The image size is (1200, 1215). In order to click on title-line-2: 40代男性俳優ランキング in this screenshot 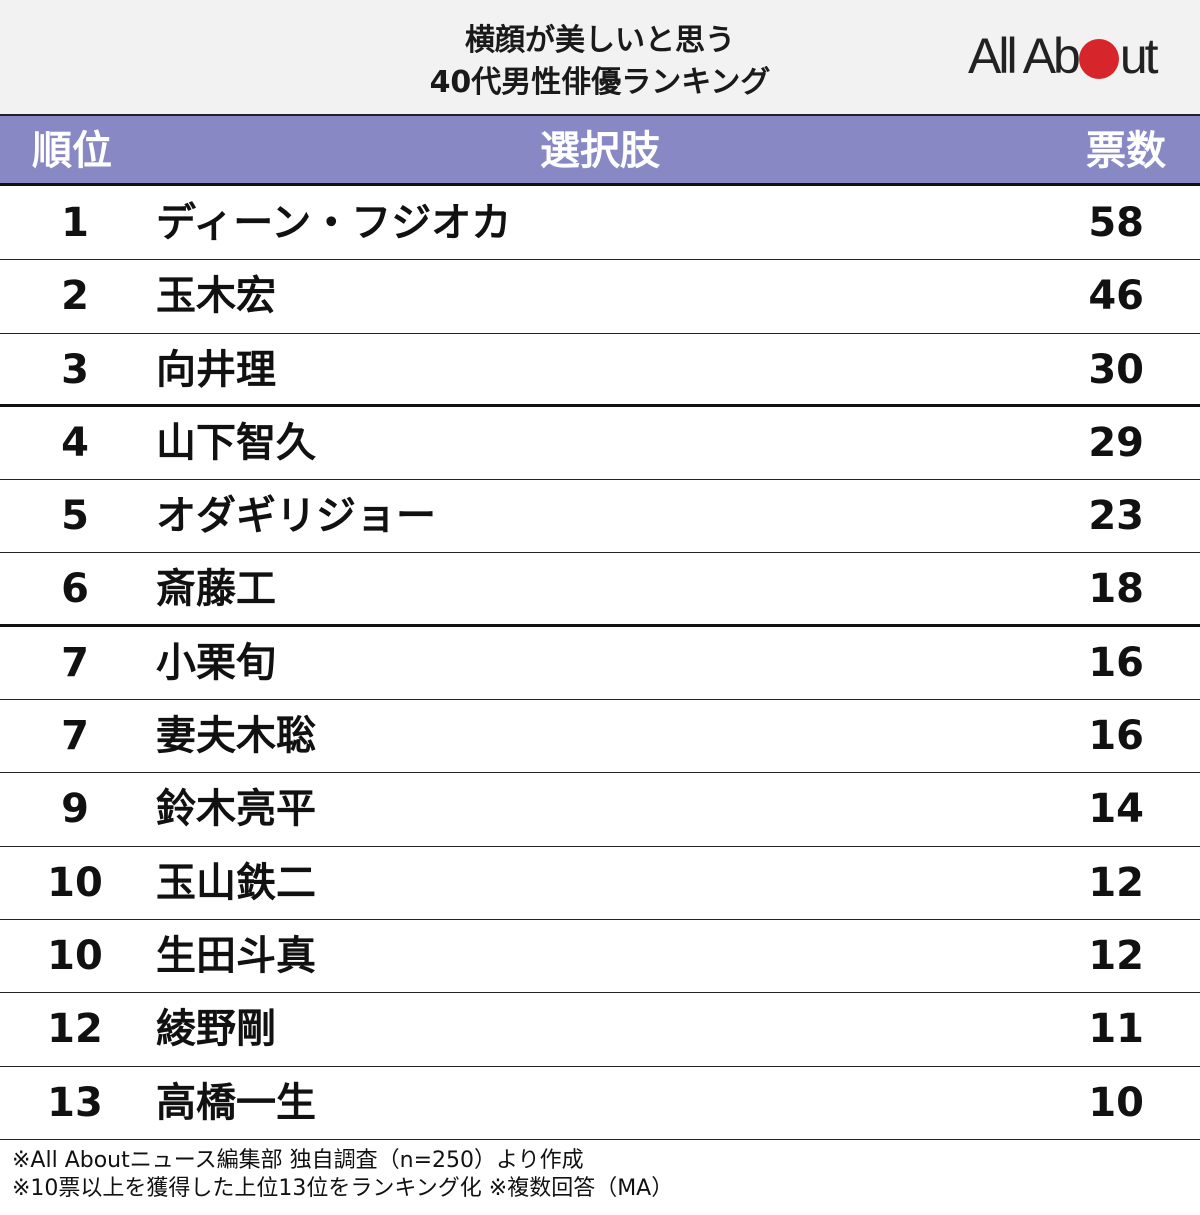, I will do `click(600, 82)`.